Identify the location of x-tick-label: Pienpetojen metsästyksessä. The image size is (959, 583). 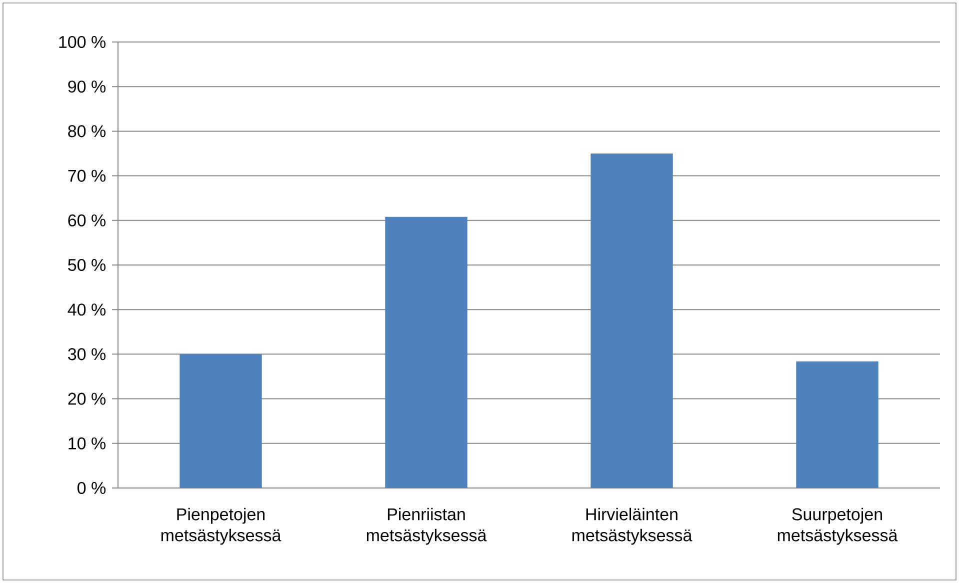
(221, 526).